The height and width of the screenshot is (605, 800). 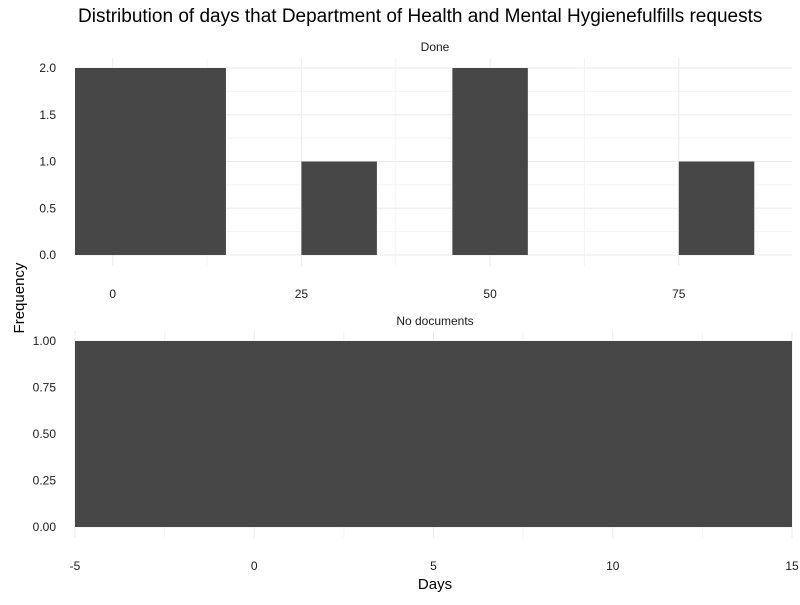 I want to click on x-tick-label: 75, so click(x=679, y=294).